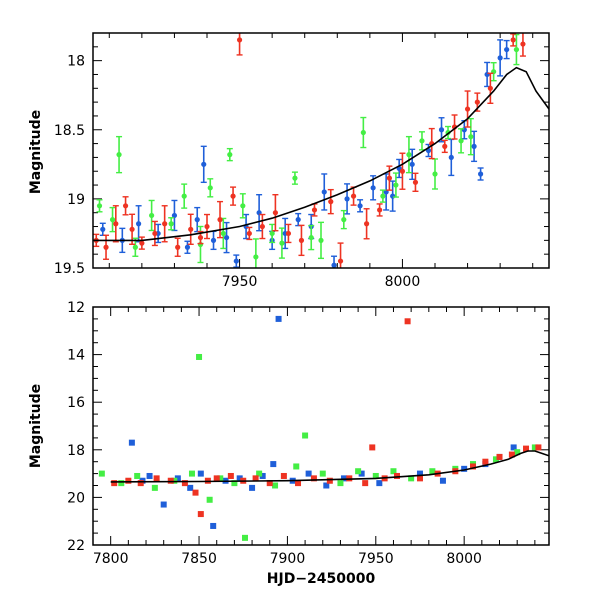  What do you see at coordinates (321, 579) in the screenshot?
I see `bottom-x-axis-label: HJD−2450000` at bounding box center [321, 579].